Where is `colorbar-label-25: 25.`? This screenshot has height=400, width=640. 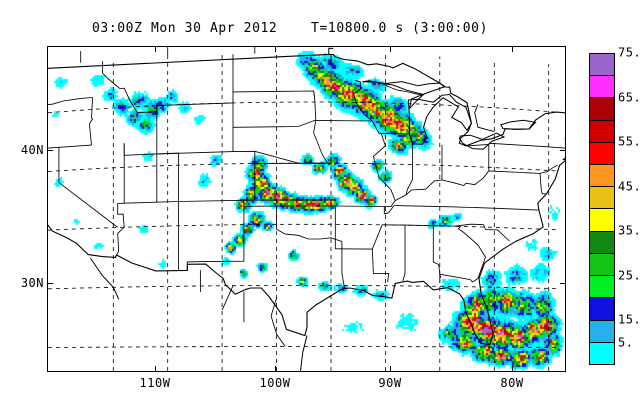
colorbar-label-25: 25. is located at coordinates (629, 275).